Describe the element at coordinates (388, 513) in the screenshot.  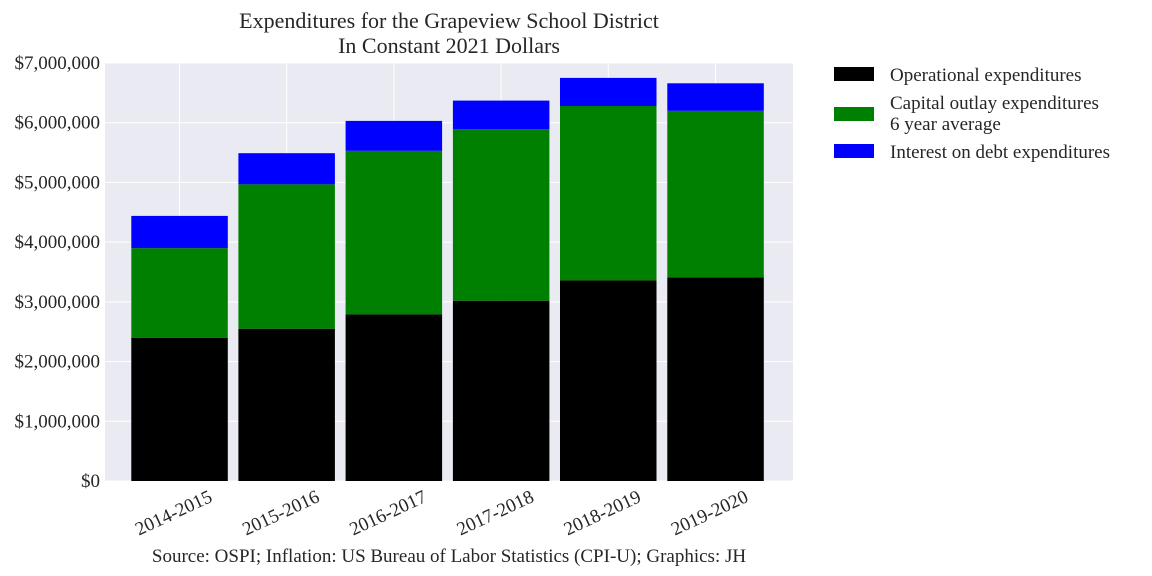
I see `x-tick-label-2016-2017: 2016-2017` at that location.